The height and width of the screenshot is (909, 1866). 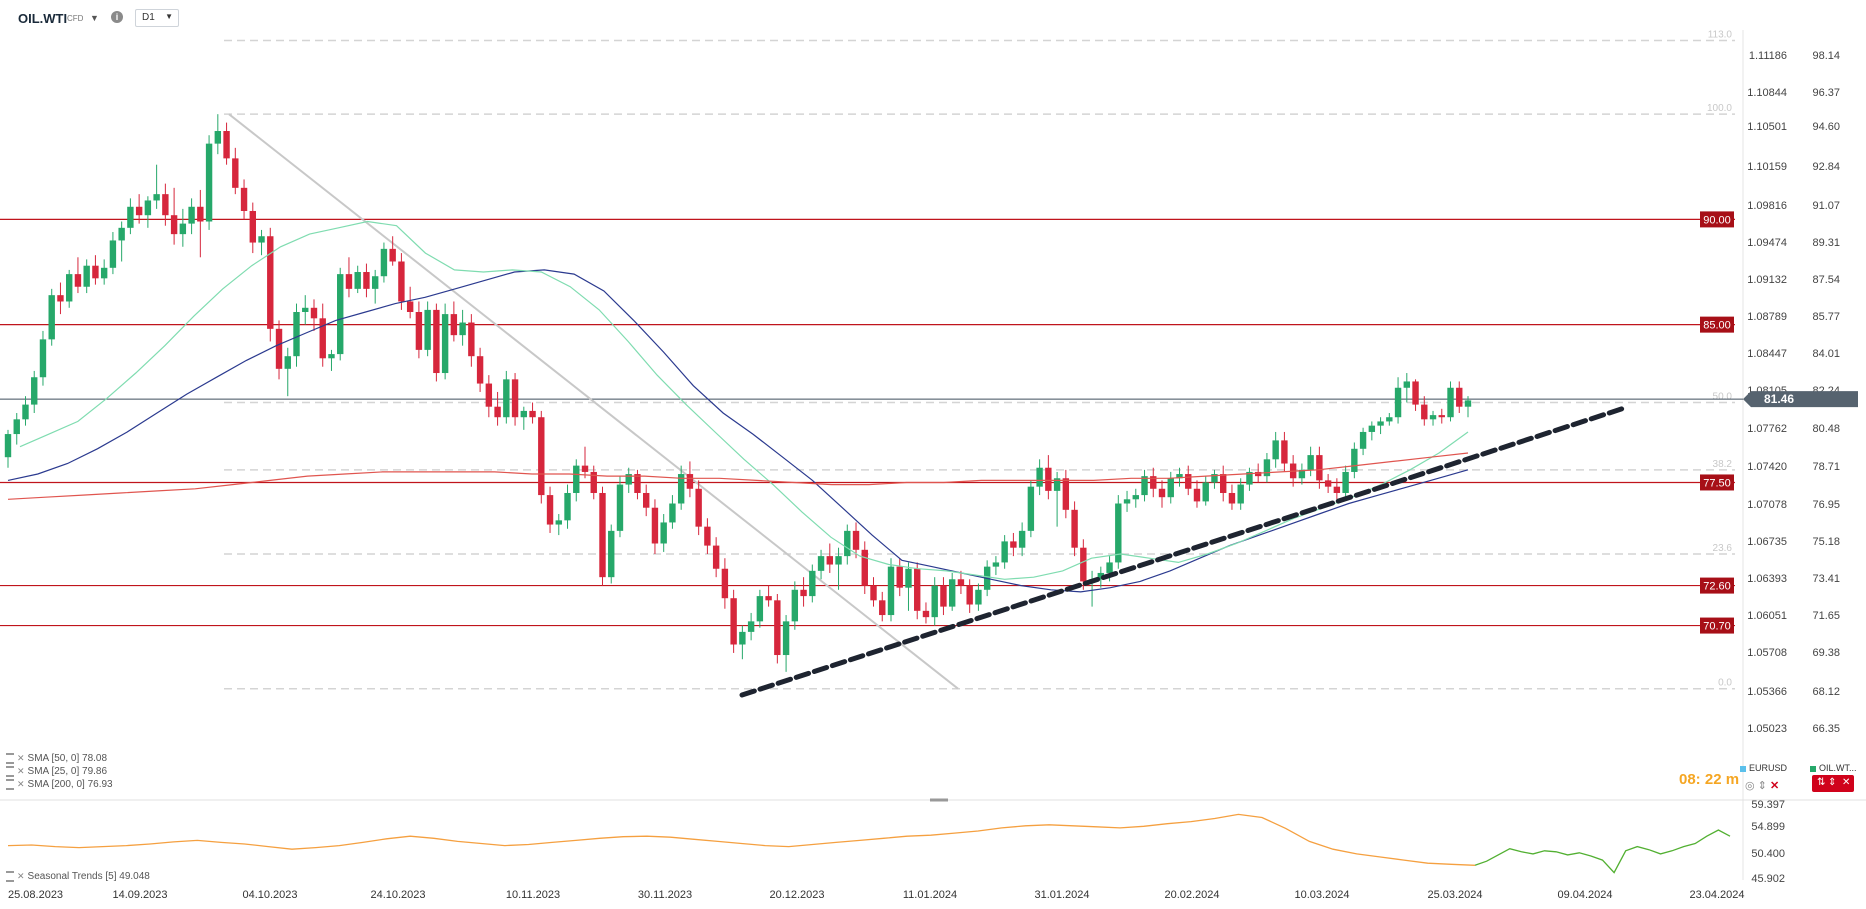 I want to click on price-level-tag, so click(x=1717, y=585).